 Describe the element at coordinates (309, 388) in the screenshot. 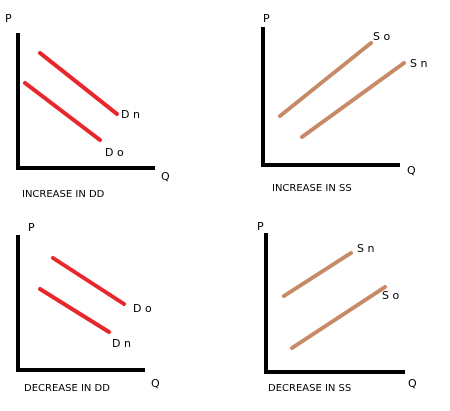

I see `caption: DECREASE IN SS` at that location.